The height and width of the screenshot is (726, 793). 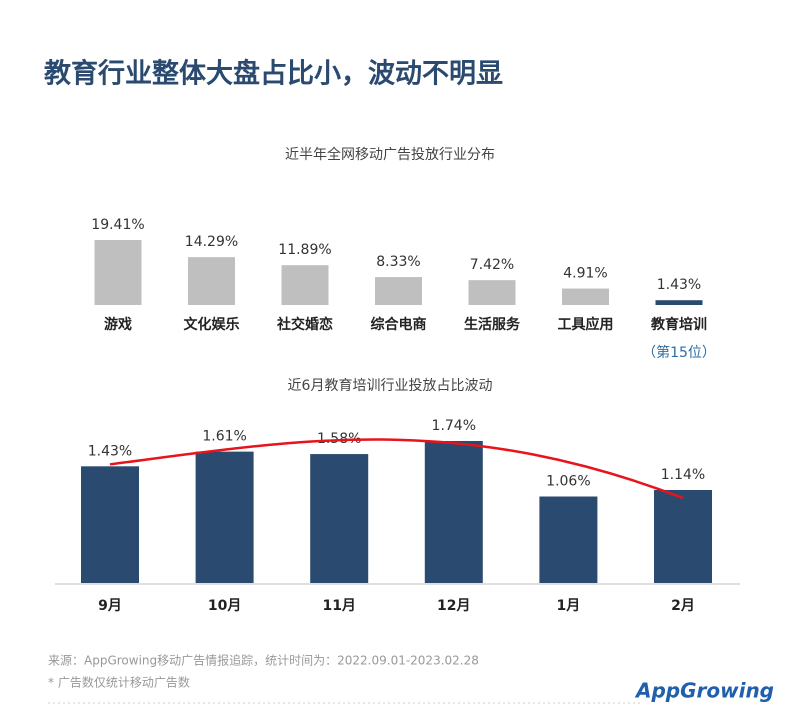 What do you see at coordinates (569, 606) in the screenshot?
I see `x-tick-label: 1月` at bounding box center [569, 606].